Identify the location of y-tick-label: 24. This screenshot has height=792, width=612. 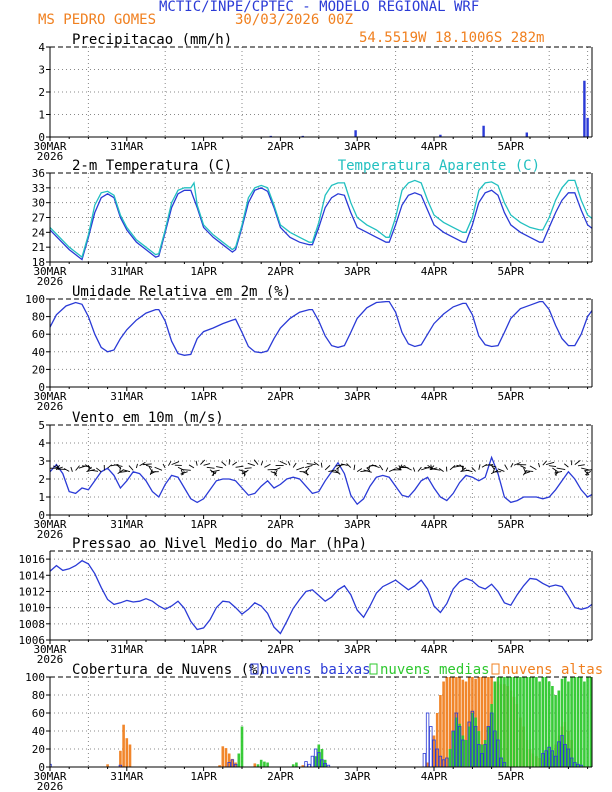
(39, 232).